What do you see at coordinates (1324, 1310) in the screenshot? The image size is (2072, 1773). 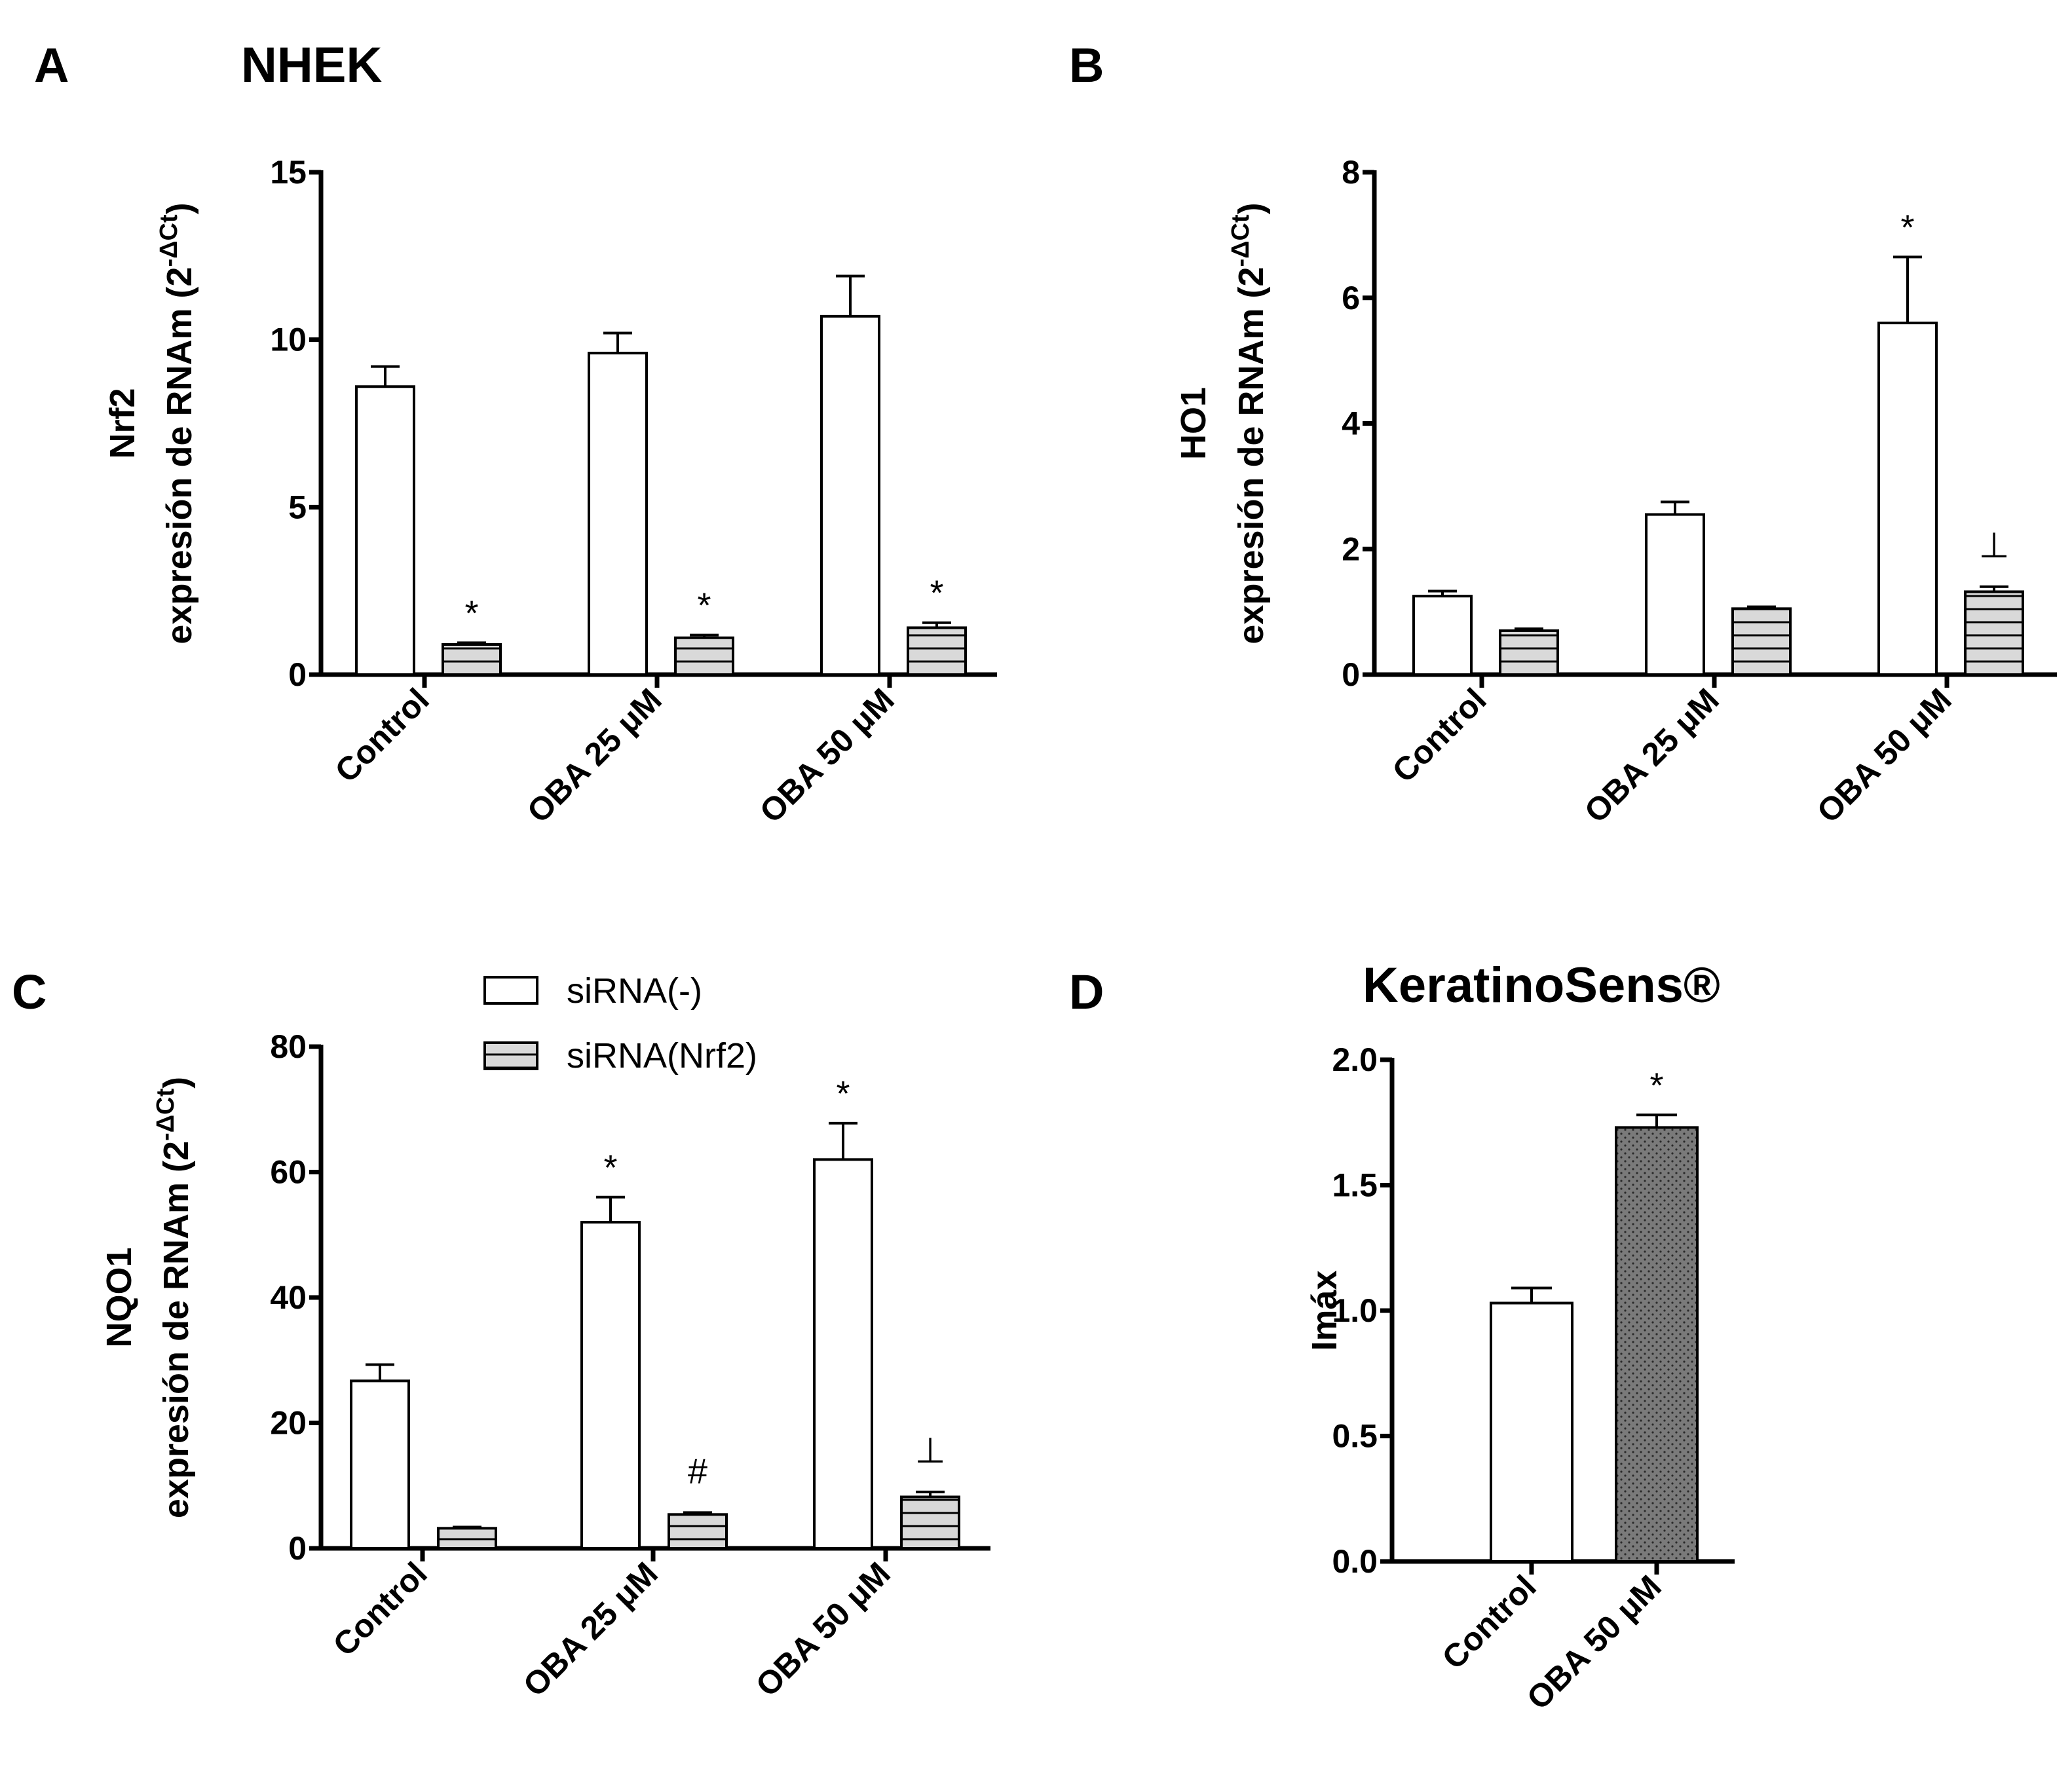 I see `y-axis-title: Imáx` at bounding box center [1324, 1310].